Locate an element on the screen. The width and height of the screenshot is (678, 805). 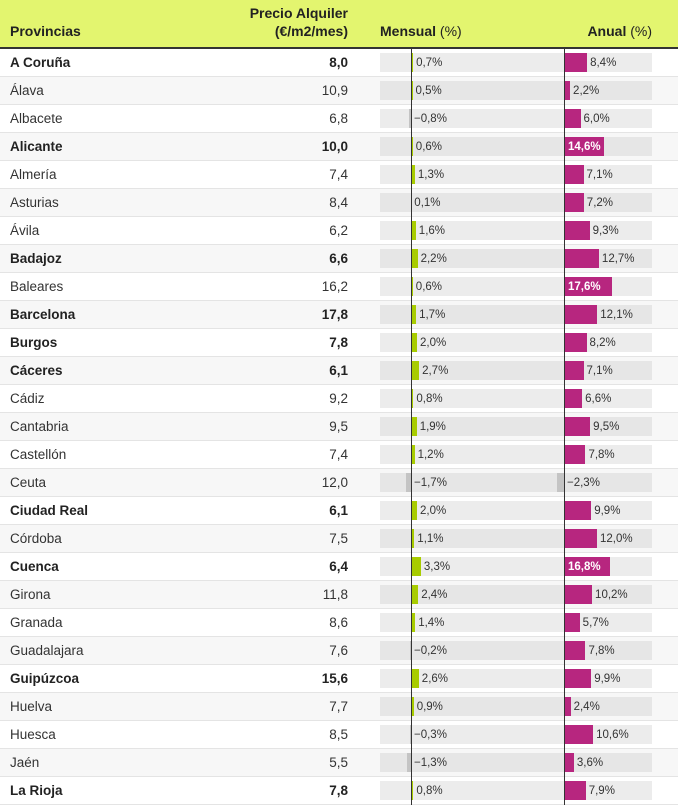
mensual-label: 3,3% is located at coordinates (437, 567).